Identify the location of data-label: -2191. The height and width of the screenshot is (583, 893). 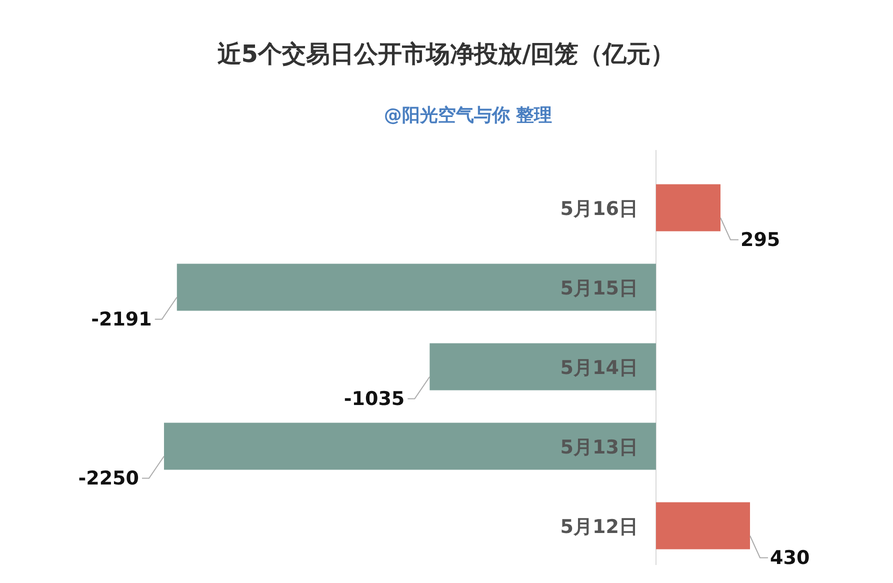
(121, 319).